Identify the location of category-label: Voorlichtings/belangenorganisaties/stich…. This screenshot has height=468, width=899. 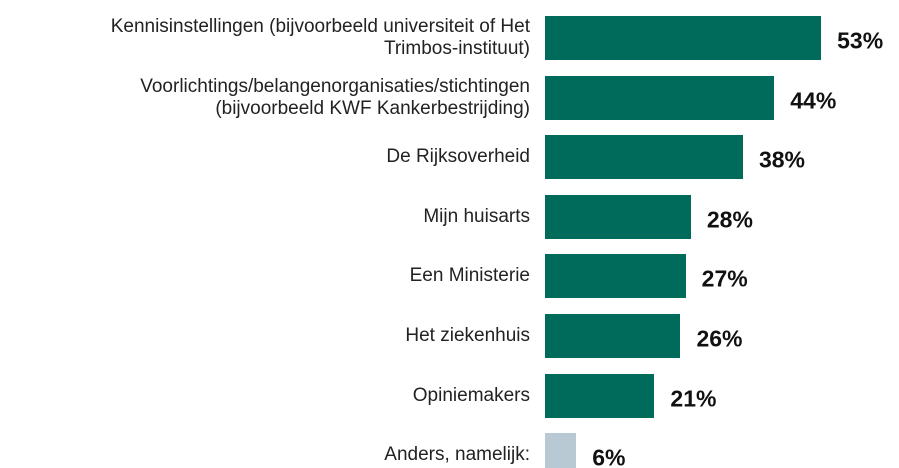
(335, 97).